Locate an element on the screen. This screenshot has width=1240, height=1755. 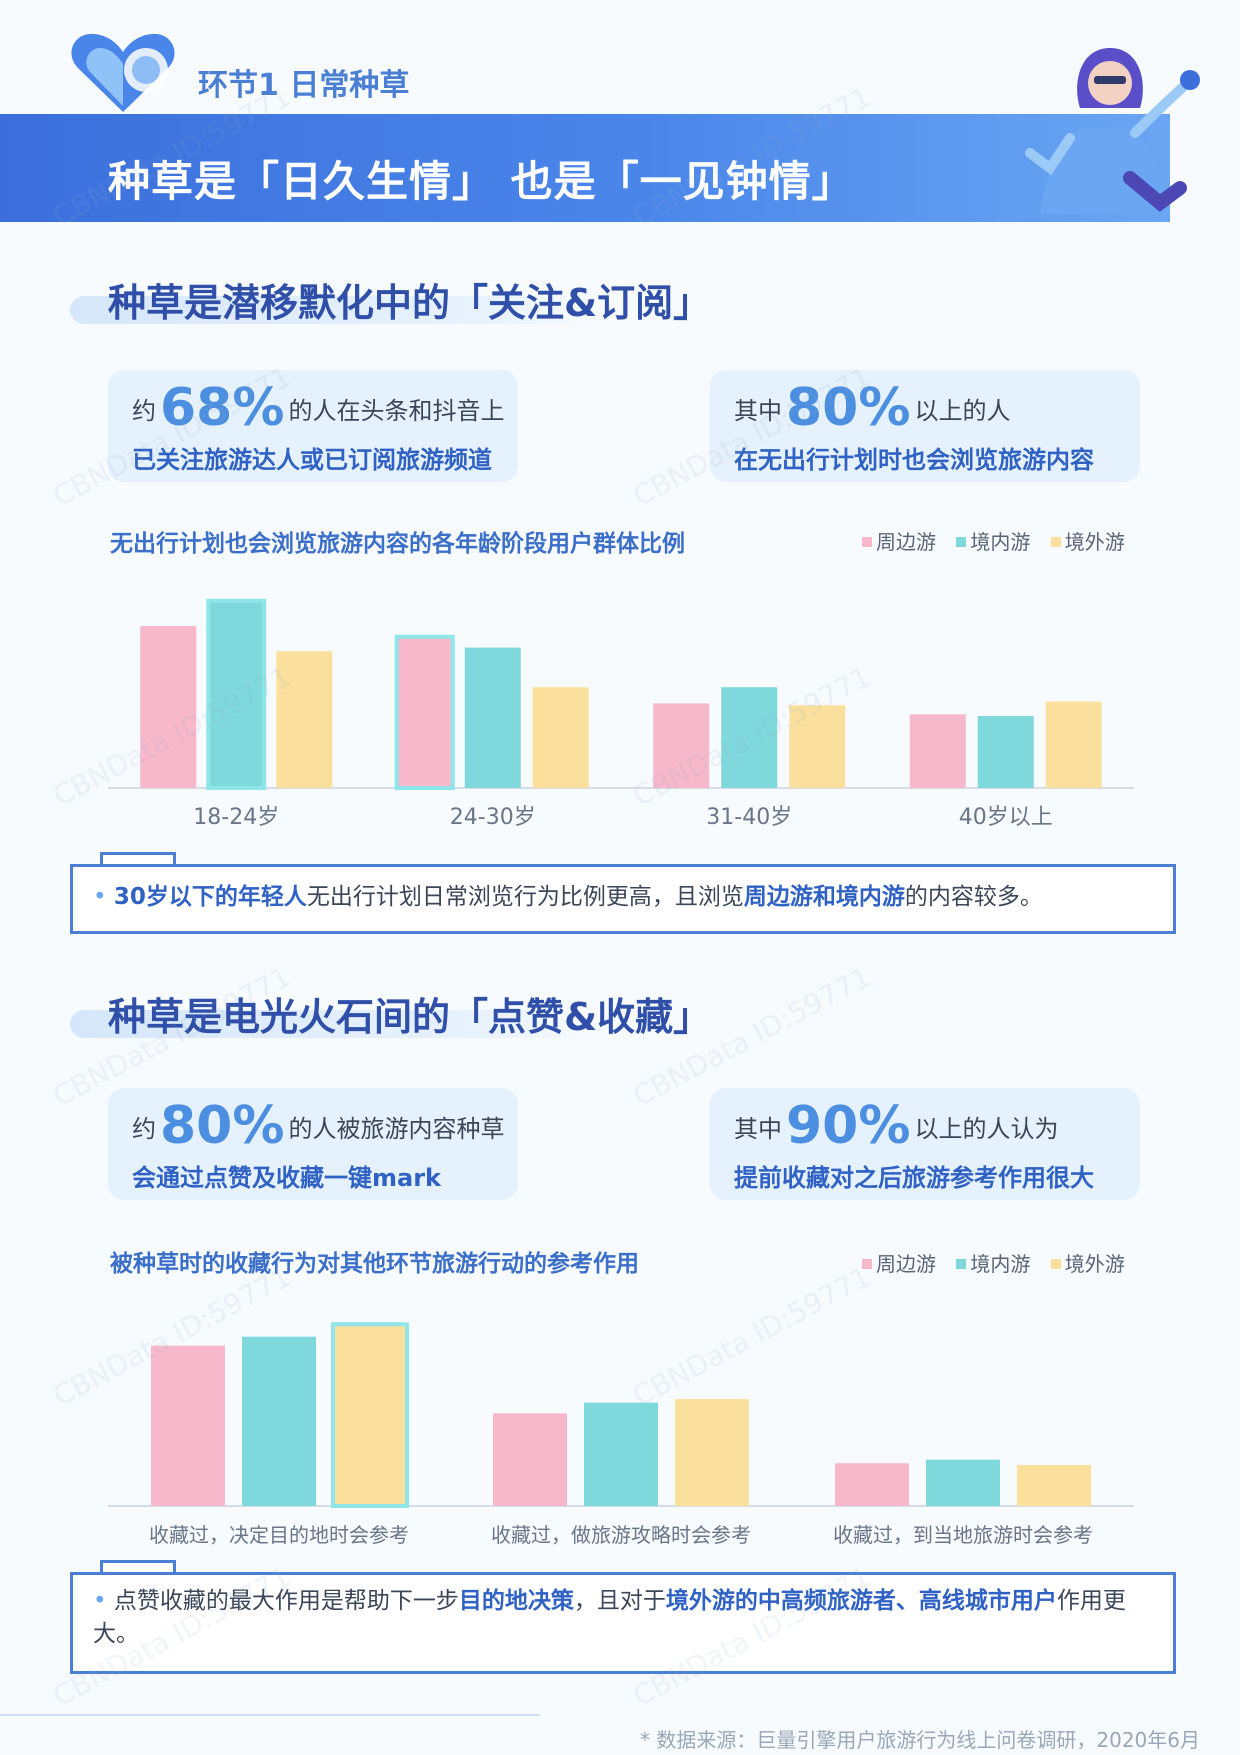
x-tick-label: 31-40岁 is located at coordinates (749, 817).